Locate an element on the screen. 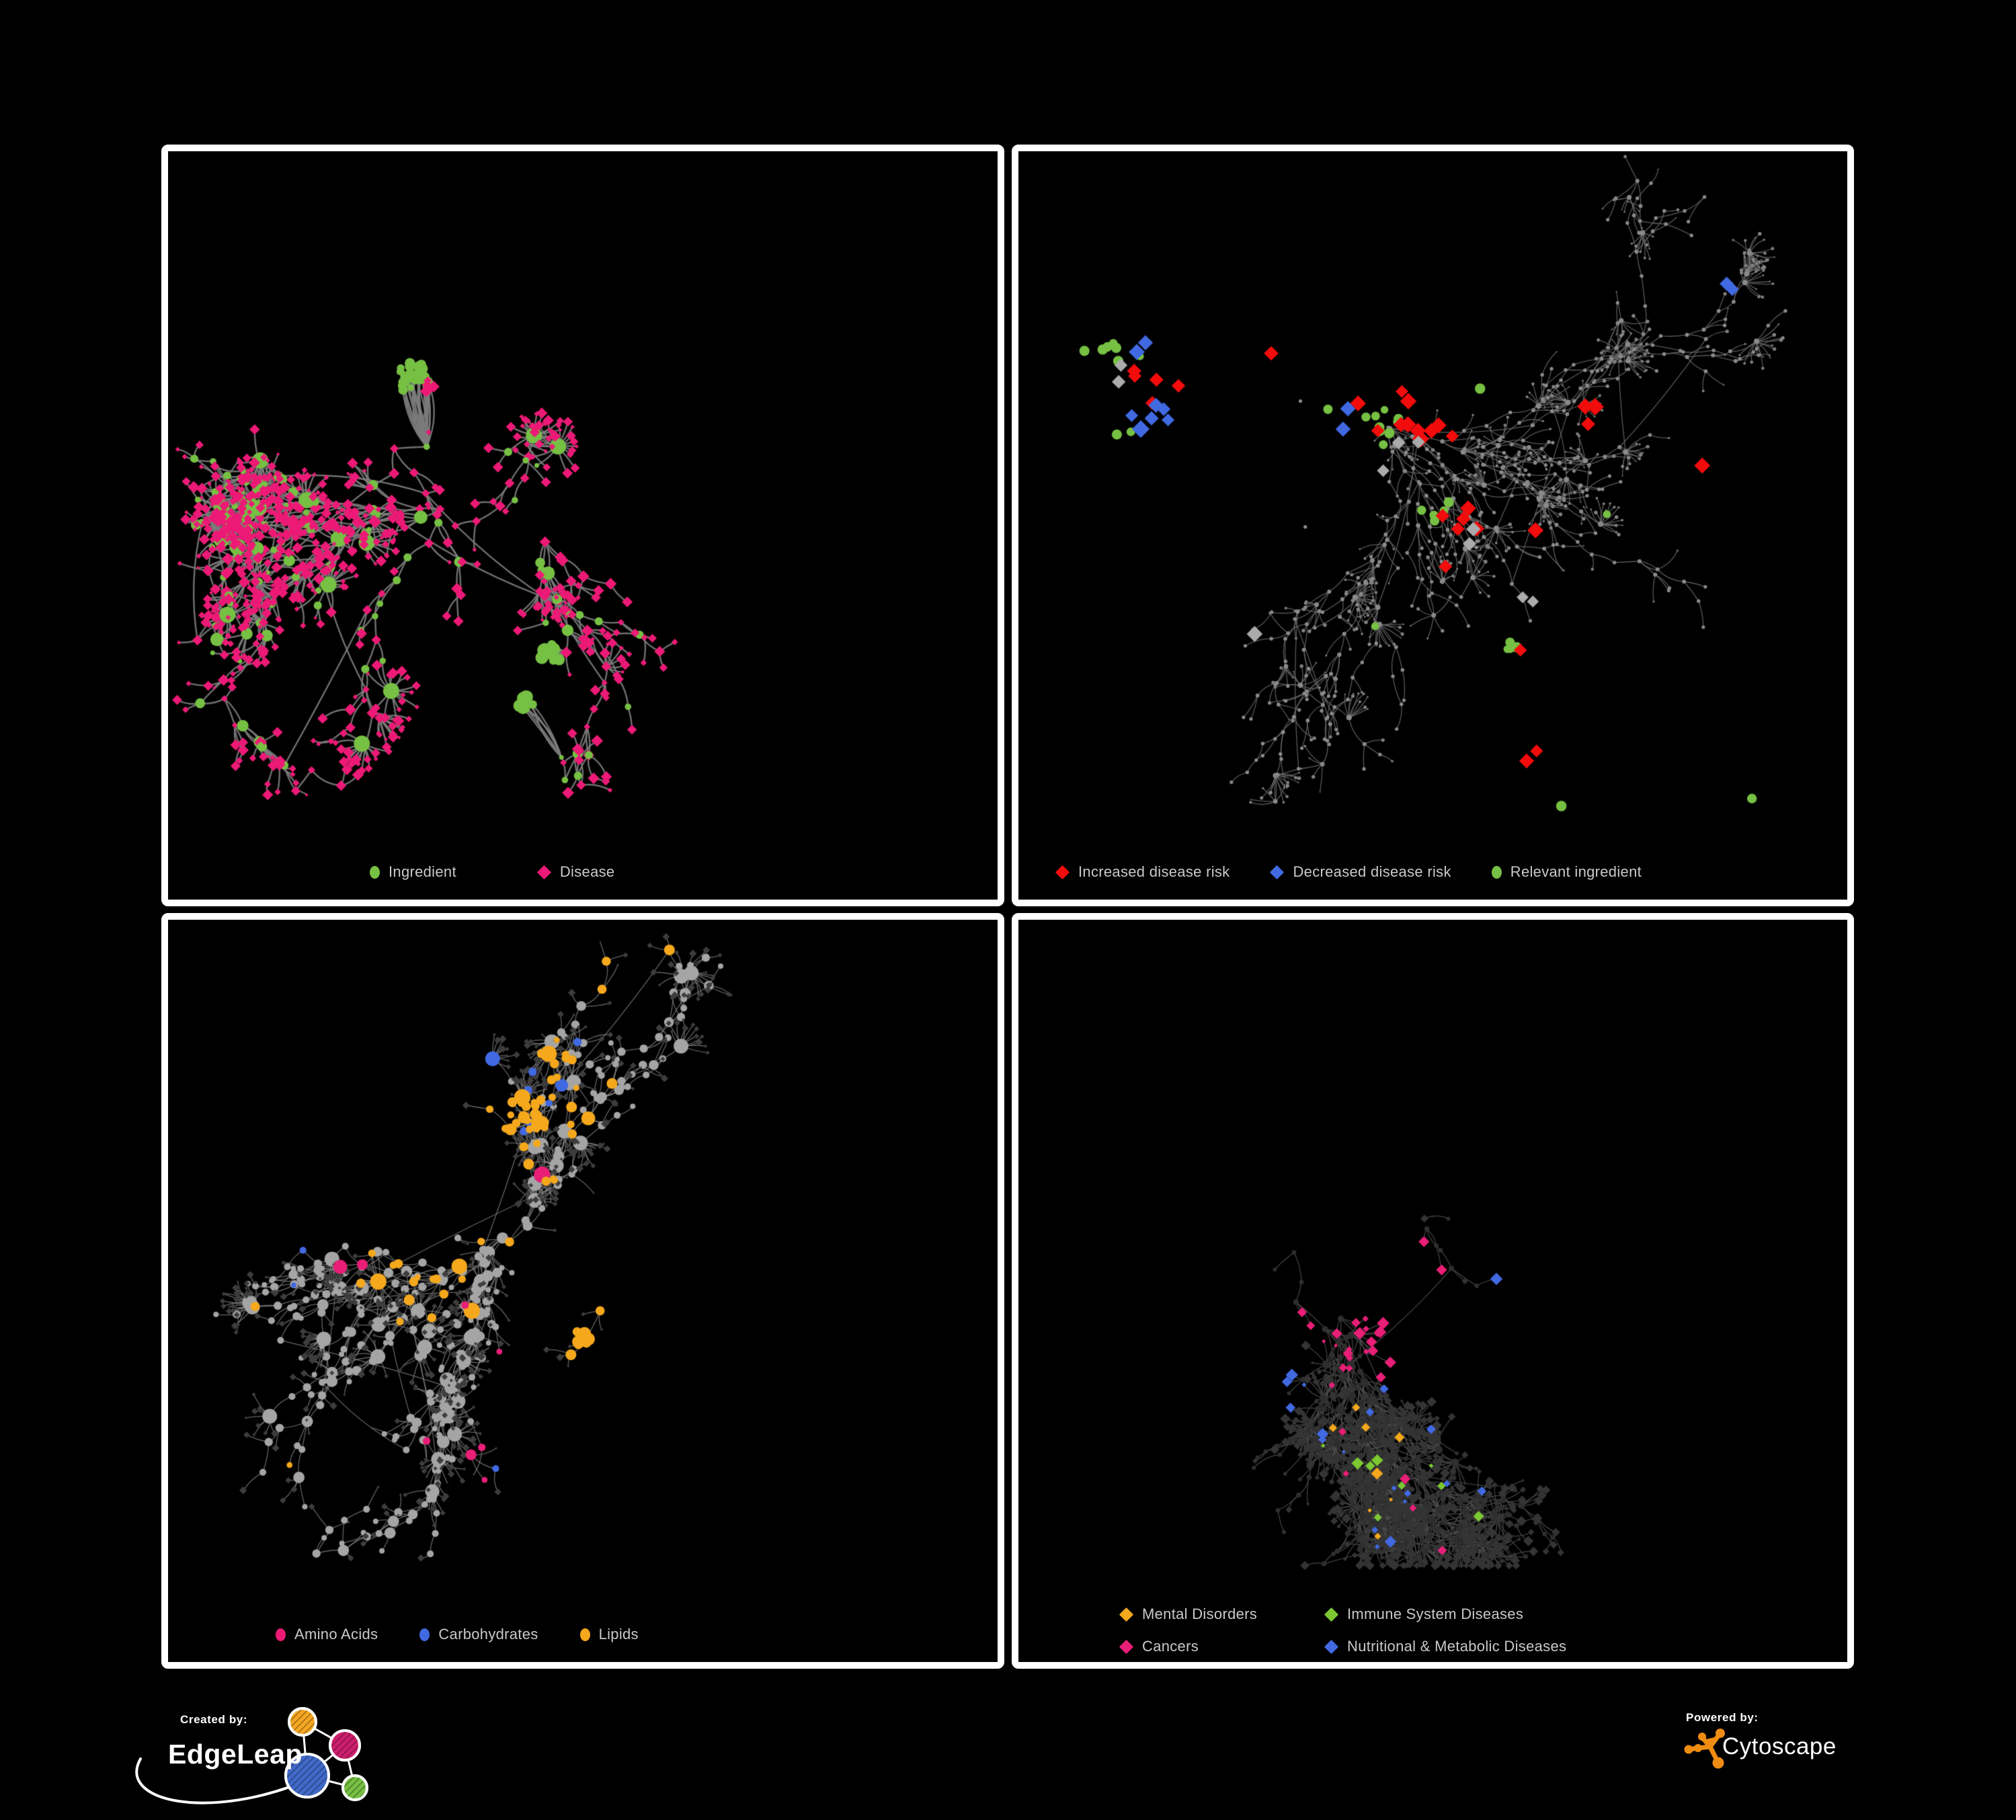 This screenshot has height=1820, width=2016. legend-label: Nutritional & Metabolic Diseases is located at coordinates (1457, 1646).